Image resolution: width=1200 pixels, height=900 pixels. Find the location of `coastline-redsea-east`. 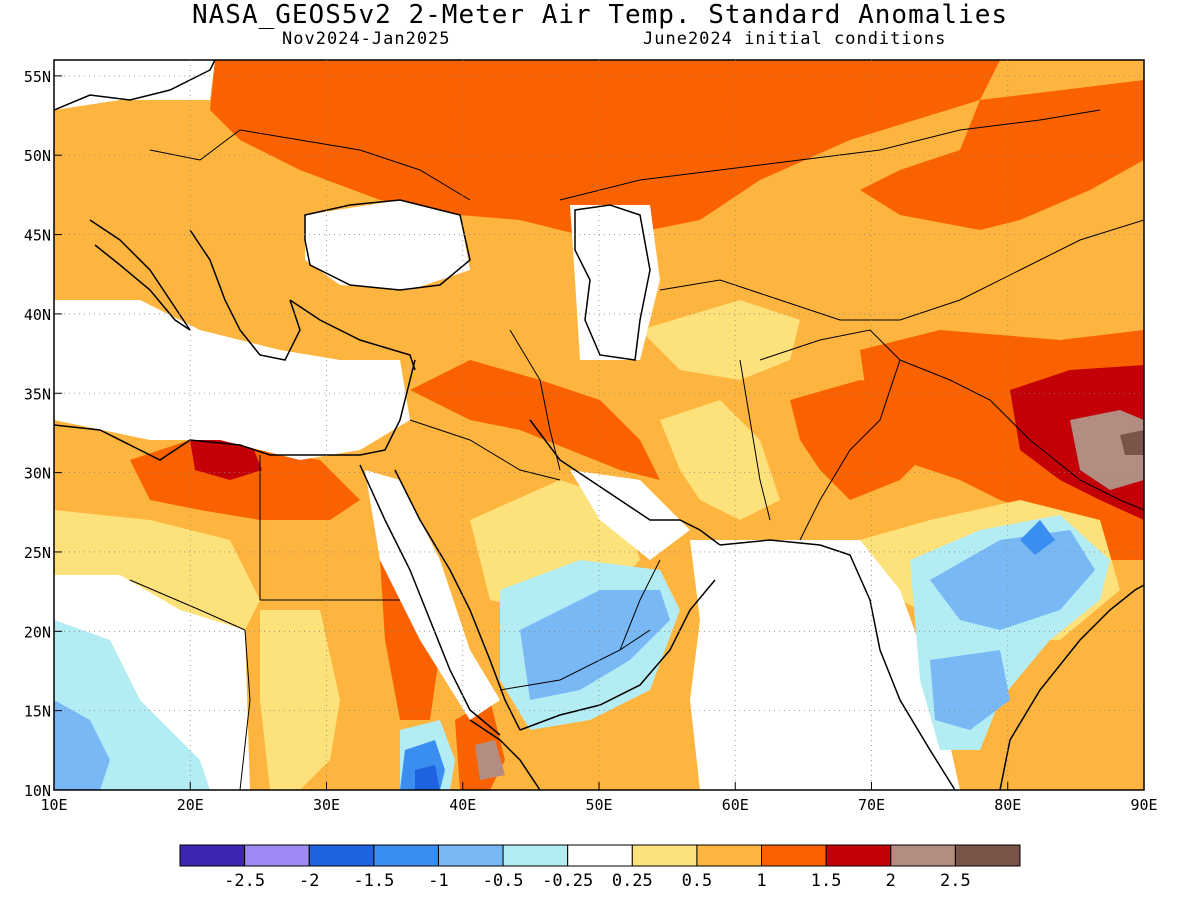

coastline-redsea-east is located at coordinates (457, 600).